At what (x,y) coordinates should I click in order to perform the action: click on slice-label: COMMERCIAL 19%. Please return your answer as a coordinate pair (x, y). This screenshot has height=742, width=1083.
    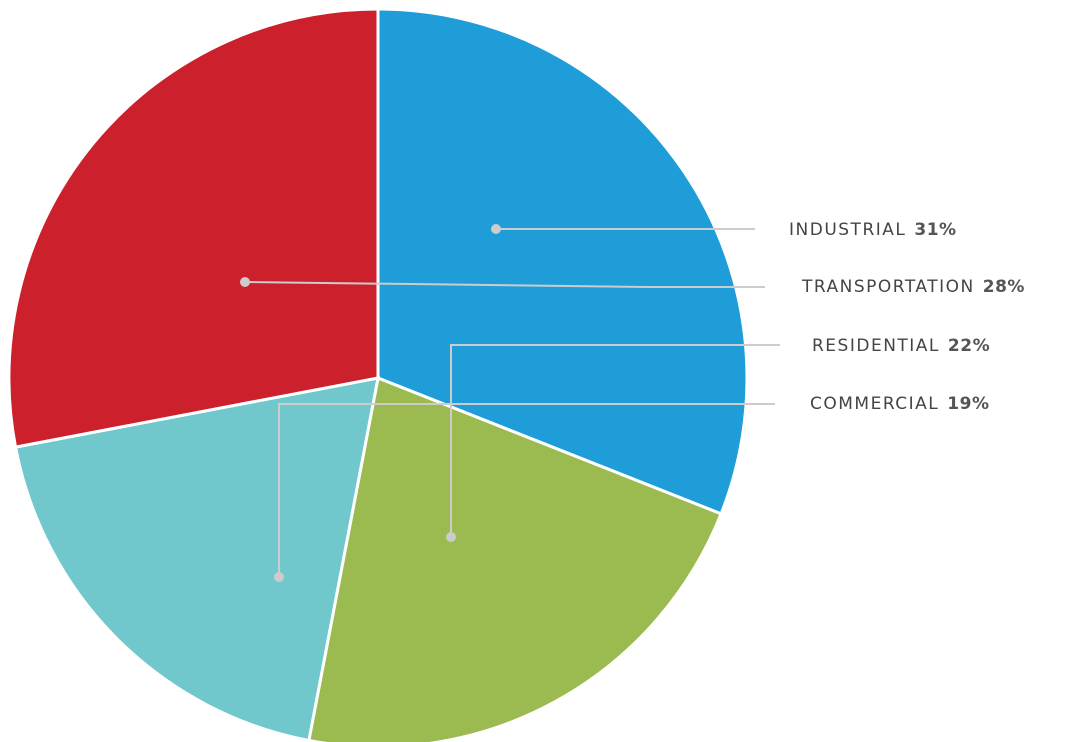
    Looking at the image, I should click on (899, 404).